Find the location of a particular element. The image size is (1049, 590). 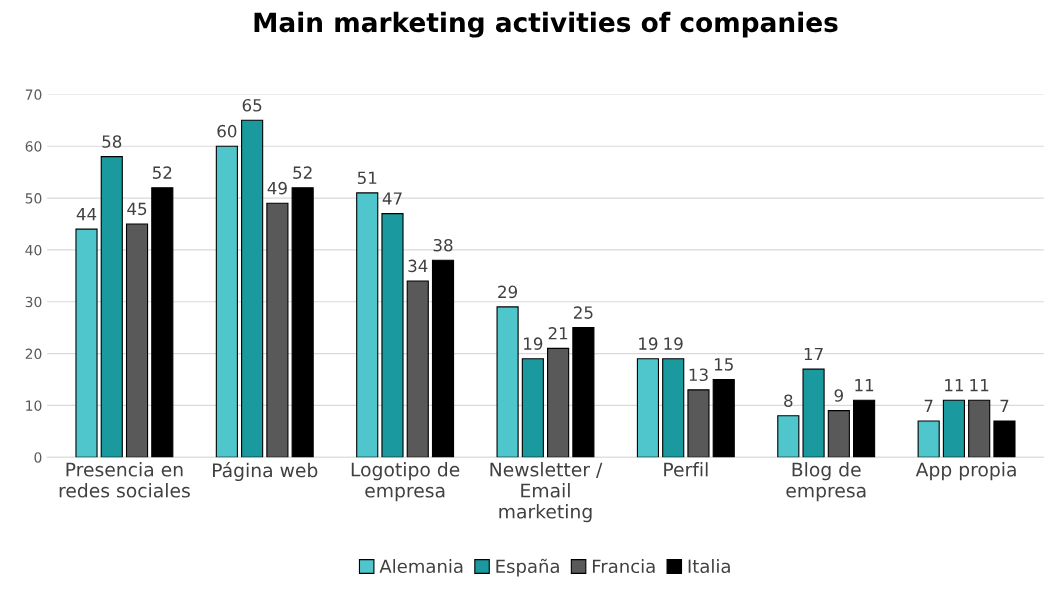

data-label: 58 is located at coordinates (112, 141).